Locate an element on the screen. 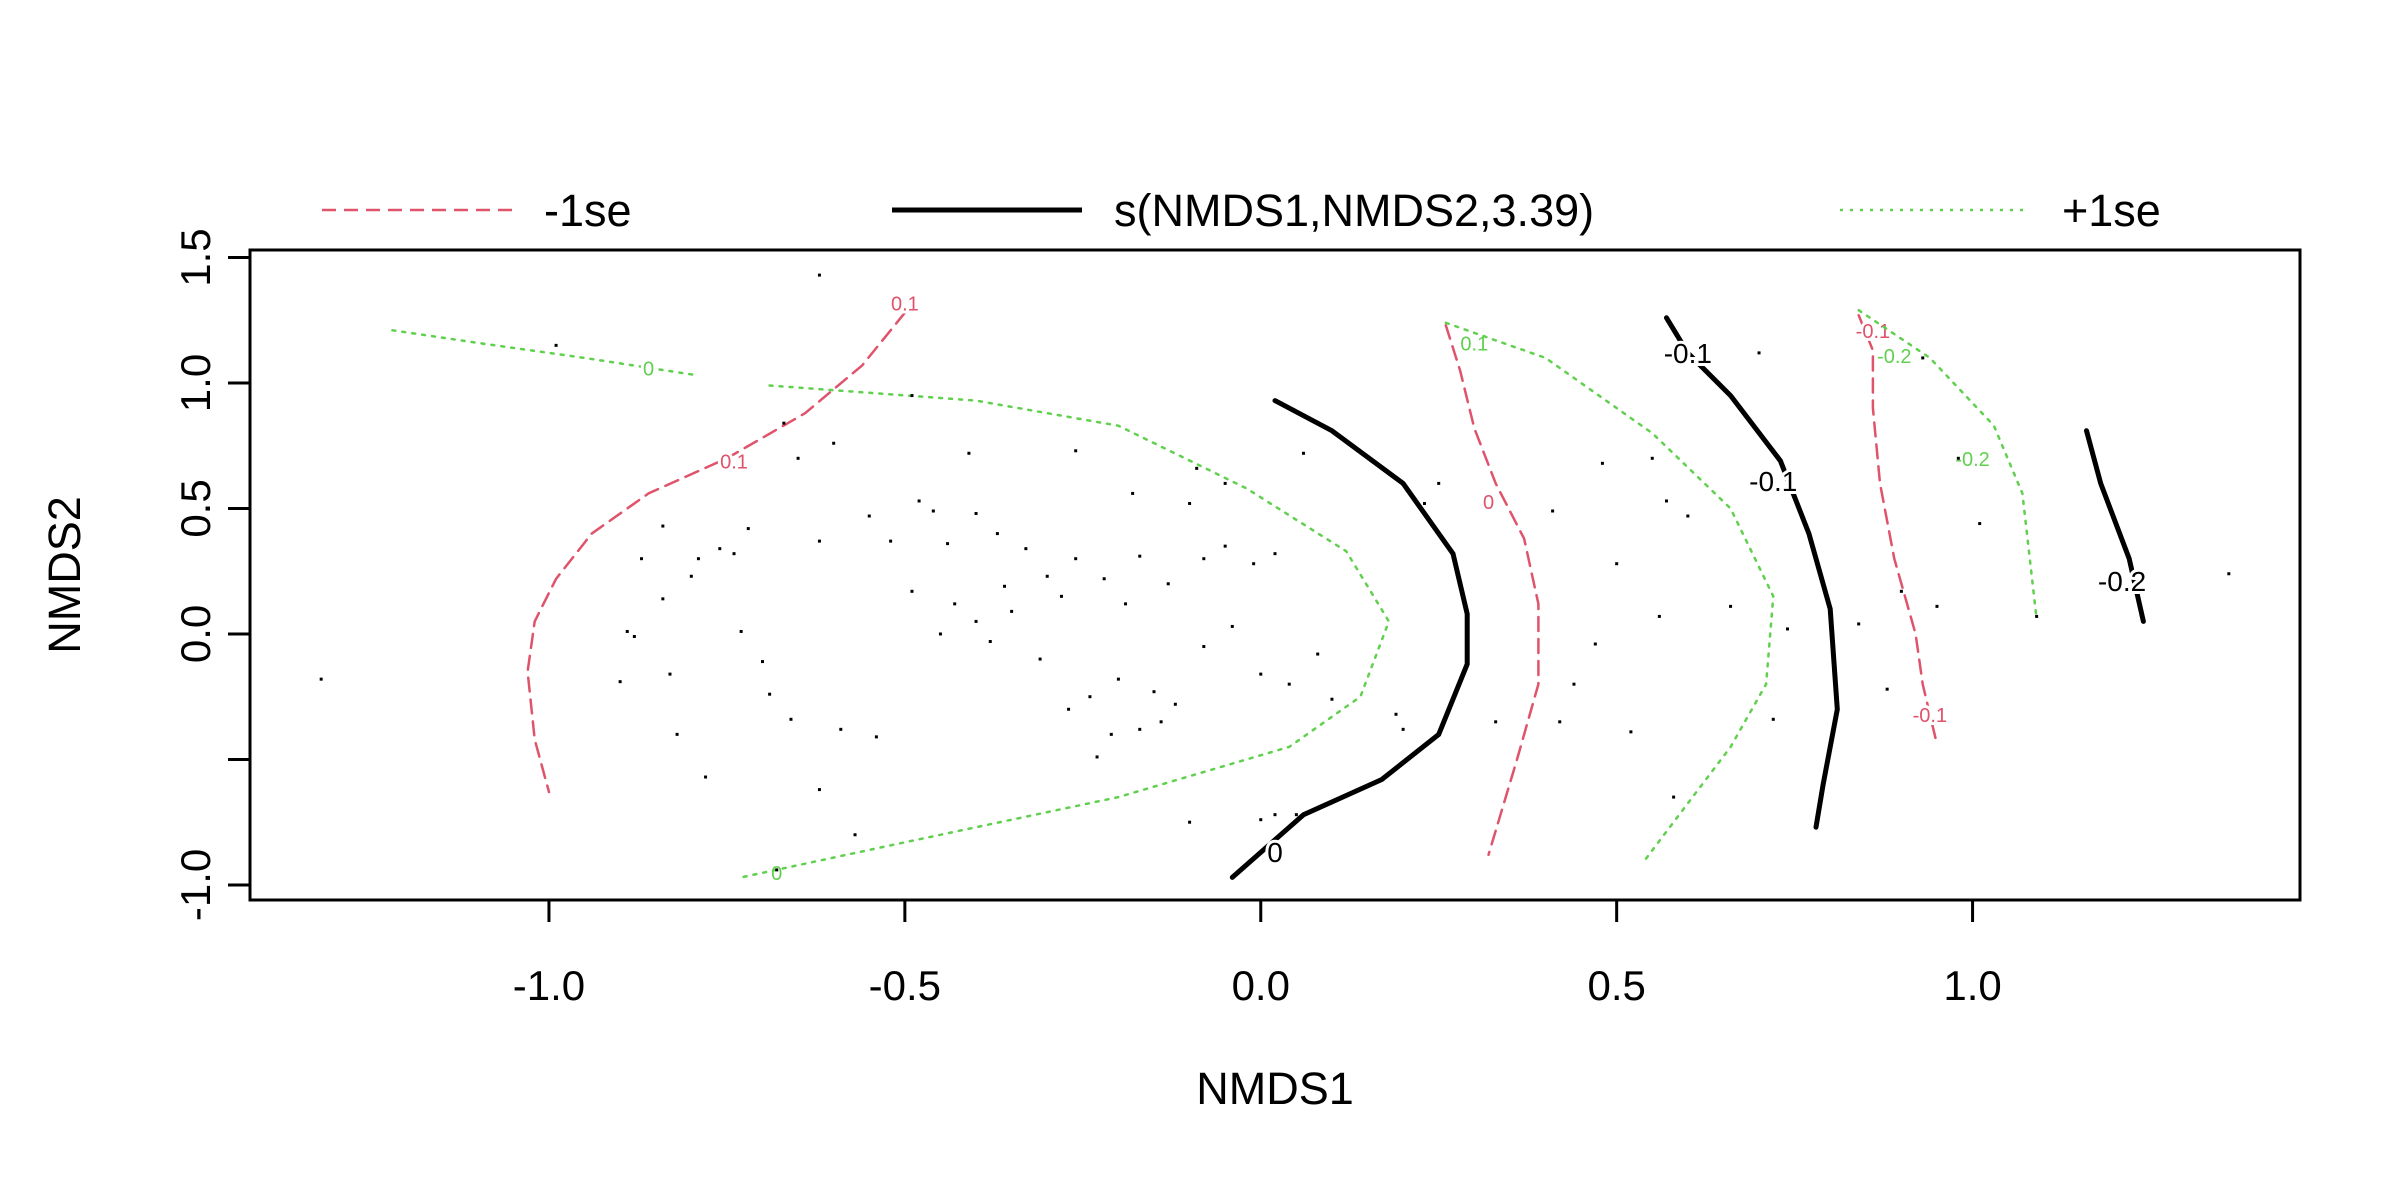  y-tick-label: 1.5 is located at coordinates (195, 257).